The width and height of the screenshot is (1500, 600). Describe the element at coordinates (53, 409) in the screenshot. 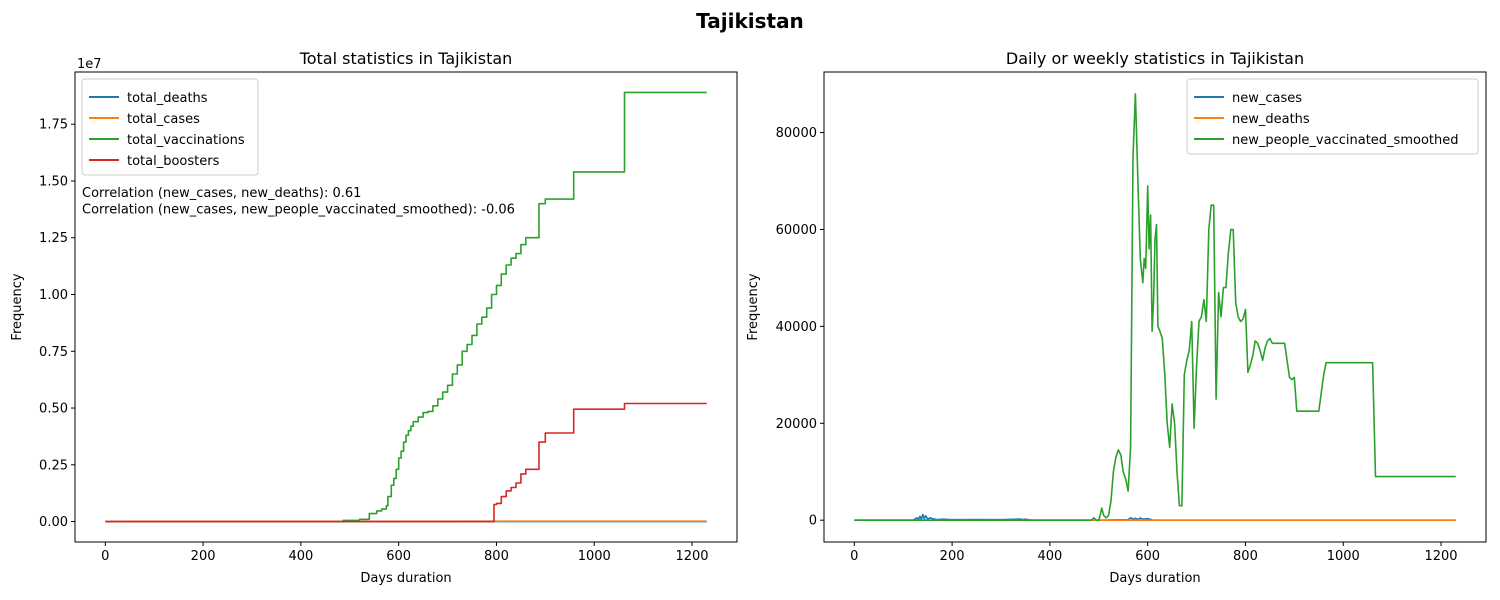

I see `y-tick-label: 0.50` at that location.